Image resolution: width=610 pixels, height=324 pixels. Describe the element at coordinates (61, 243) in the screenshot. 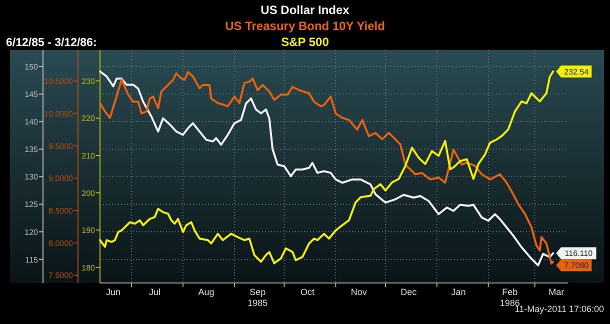

I see `y2-tick-label: 8.0000` at that location.